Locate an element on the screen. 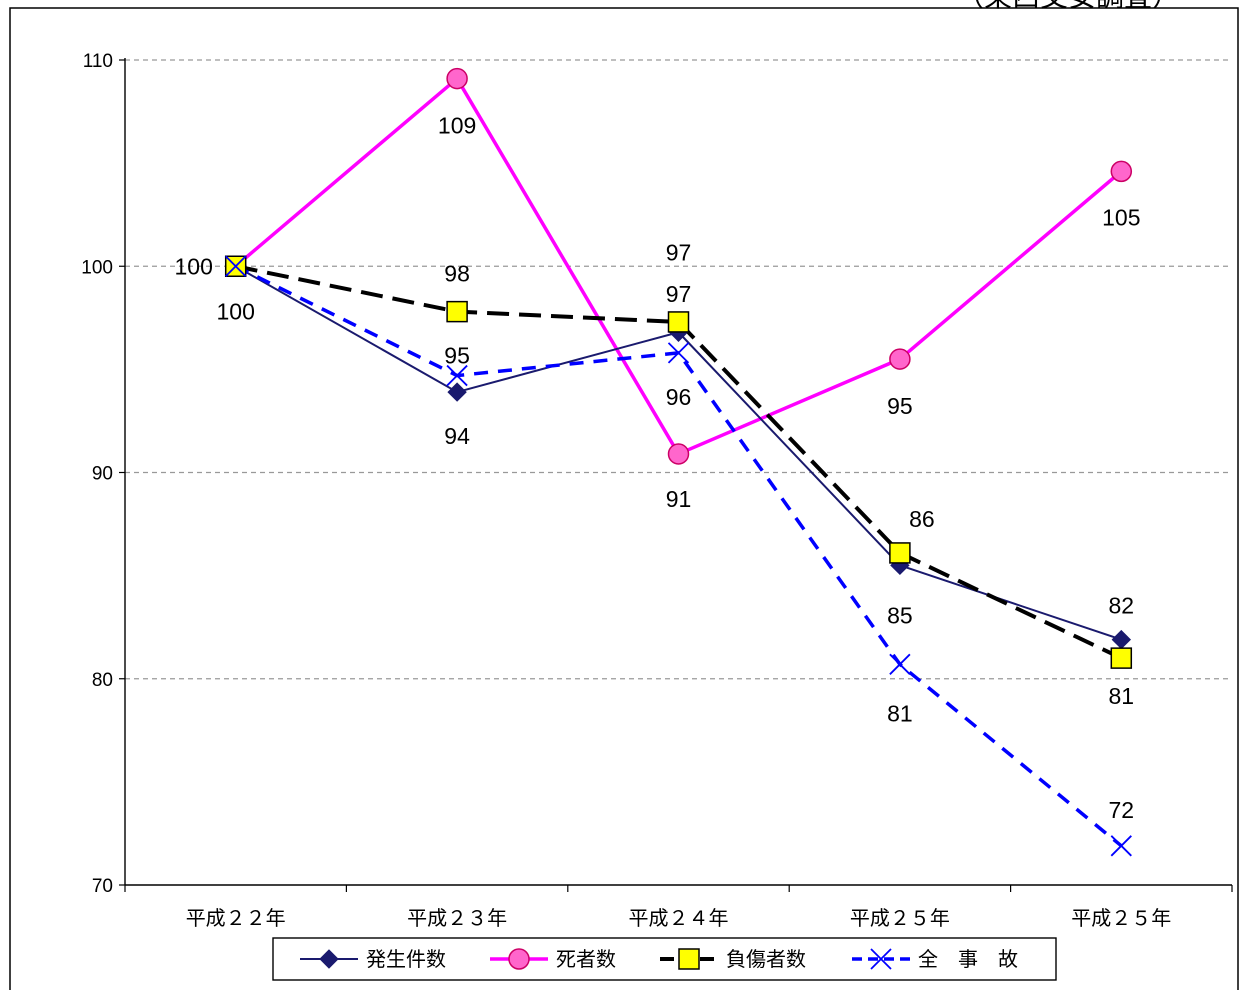  data-label: 109 is located at coordinates (457, 126).